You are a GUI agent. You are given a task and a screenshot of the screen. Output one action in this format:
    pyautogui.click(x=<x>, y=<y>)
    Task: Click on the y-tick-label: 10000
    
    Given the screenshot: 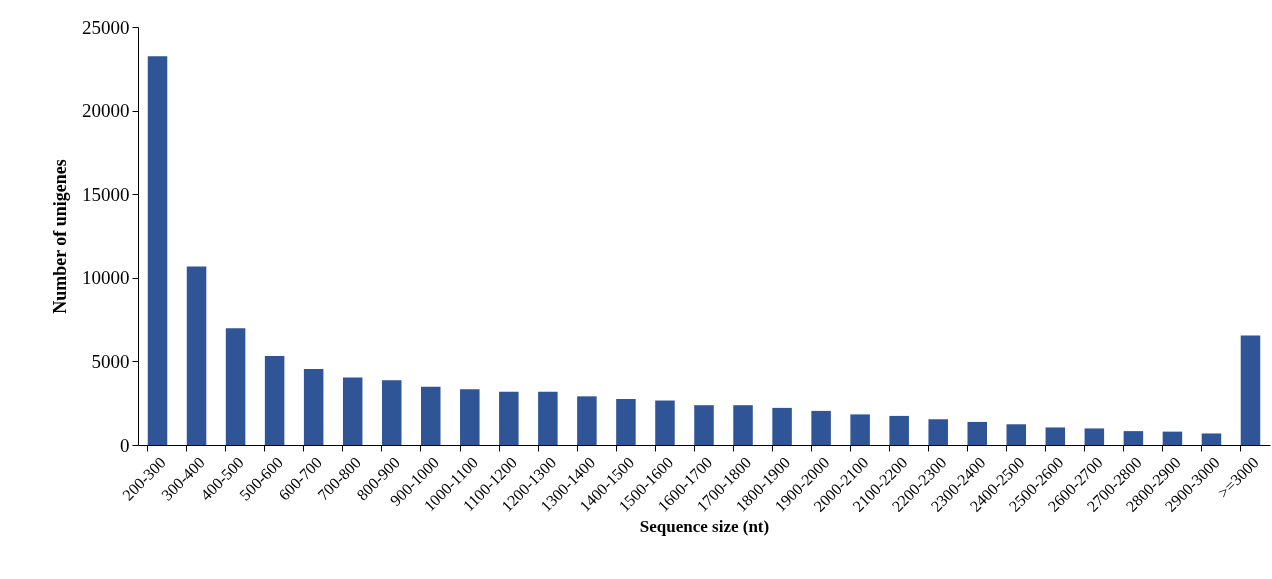 What is the action you would take?
    pyautogui.click(x=106, y=278)
    